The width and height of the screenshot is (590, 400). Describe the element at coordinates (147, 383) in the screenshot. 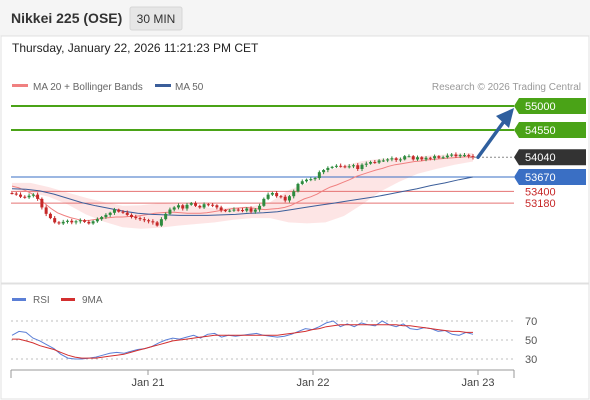

I see `time-tick-label: Jan 21` at that location.